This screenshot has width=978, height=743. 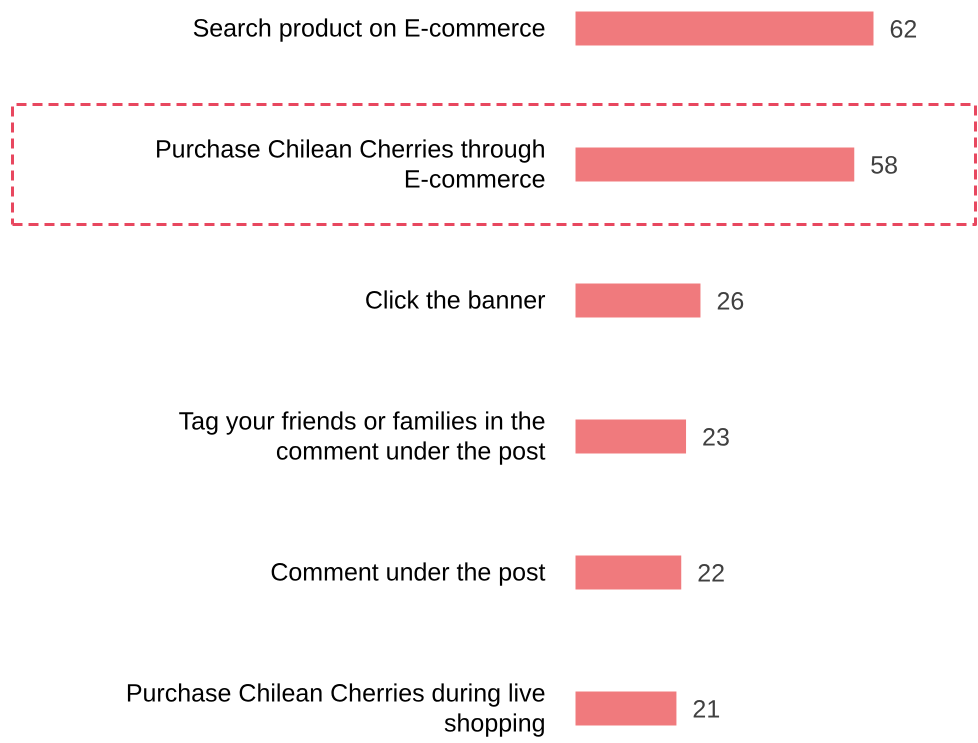 What do you see at coordinates (362, 437) in the screenshot?
I see `y-tick-label: Tag your friends or families in the comment under the post` at bounding box center [362, 437].